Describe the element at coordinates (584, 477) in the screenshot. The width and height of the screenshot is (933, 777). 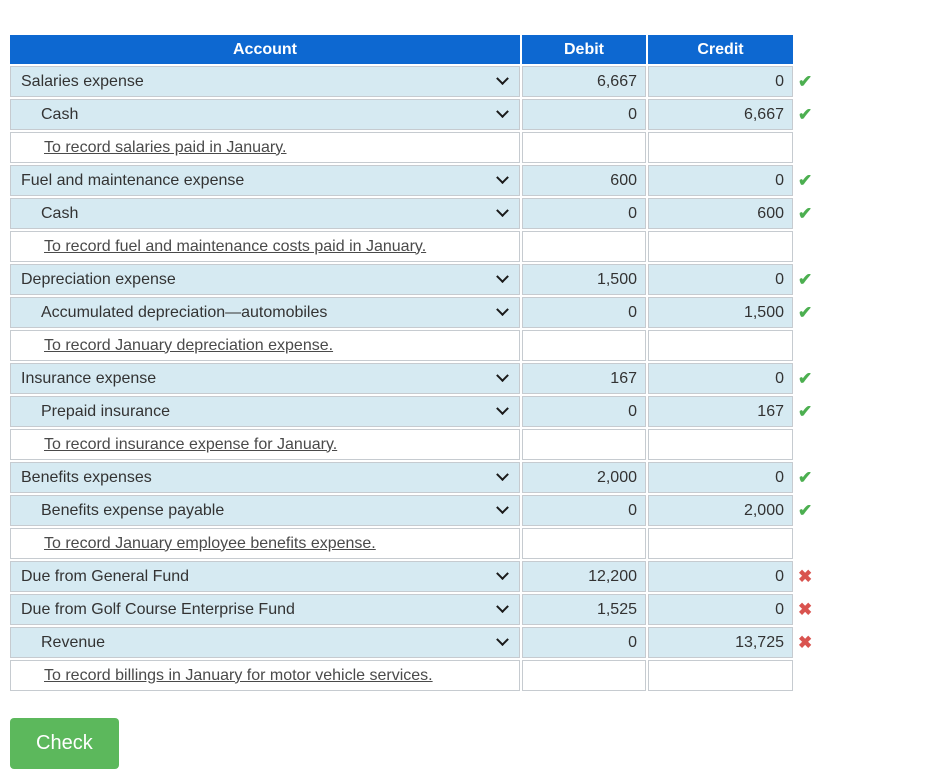
I see `debit-input: 2,000` at that location.